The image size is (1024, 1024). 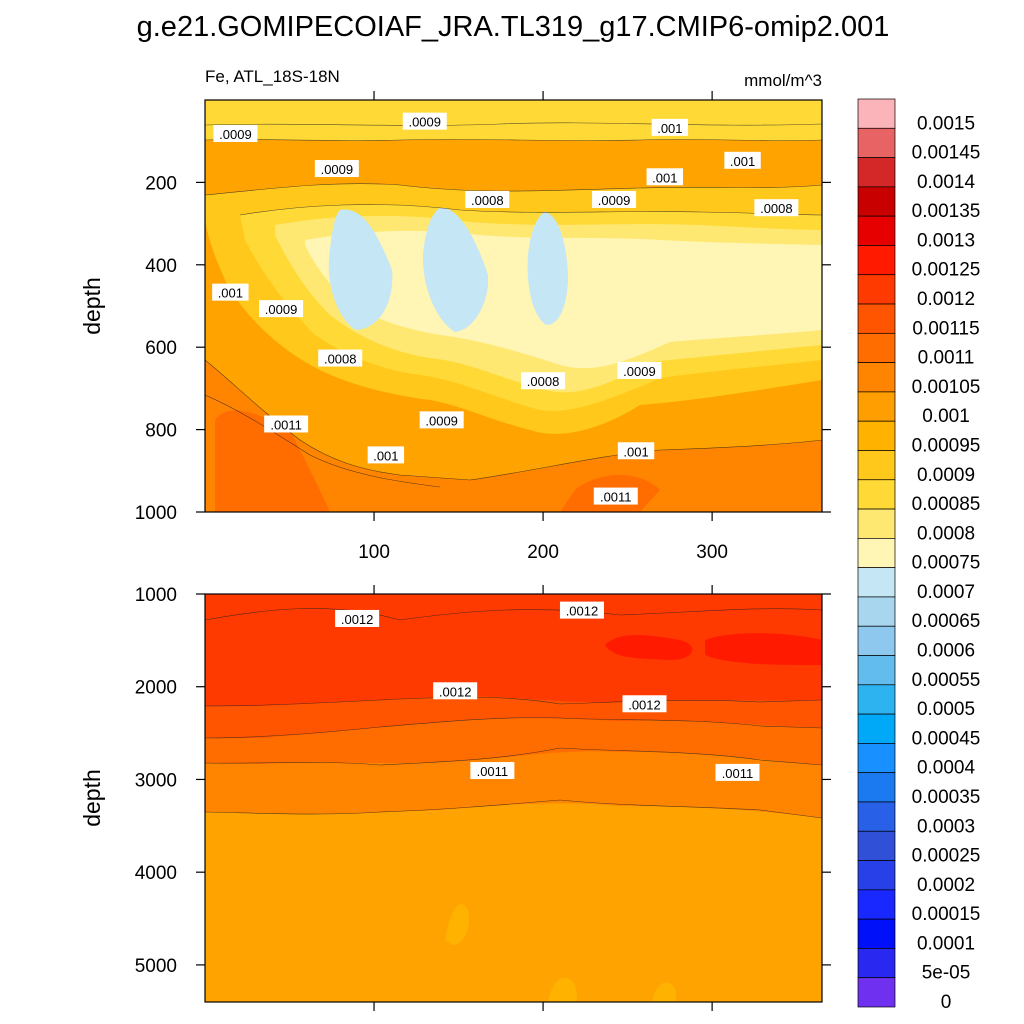 What do you see at coordinates (946, 182) in the screenshot?
I see `colorbar-label: 0.0014` at bounding box center [946, 182].